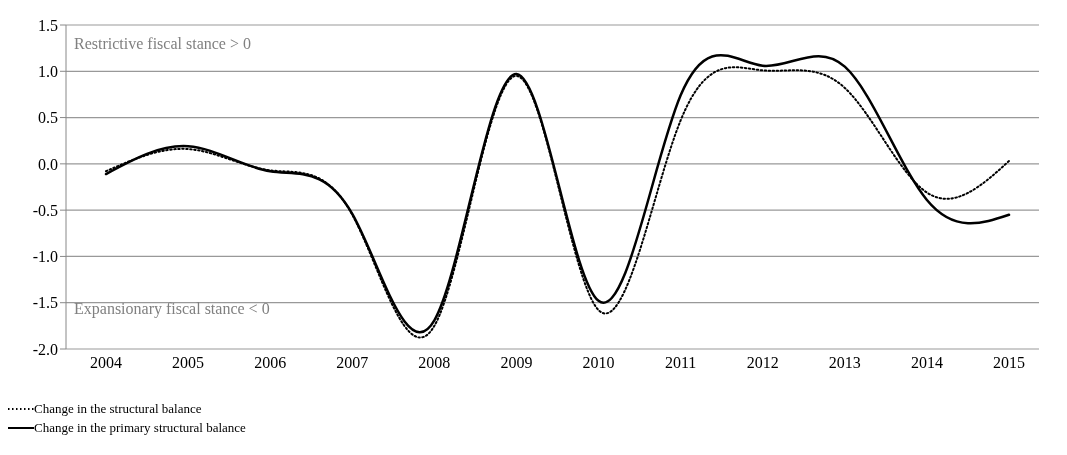 The height and width of the screenshot is (455, 1067). Describe the element at coordinates (926, 363) in the screenshot. I see `x-tick-label: 2014` at that location.